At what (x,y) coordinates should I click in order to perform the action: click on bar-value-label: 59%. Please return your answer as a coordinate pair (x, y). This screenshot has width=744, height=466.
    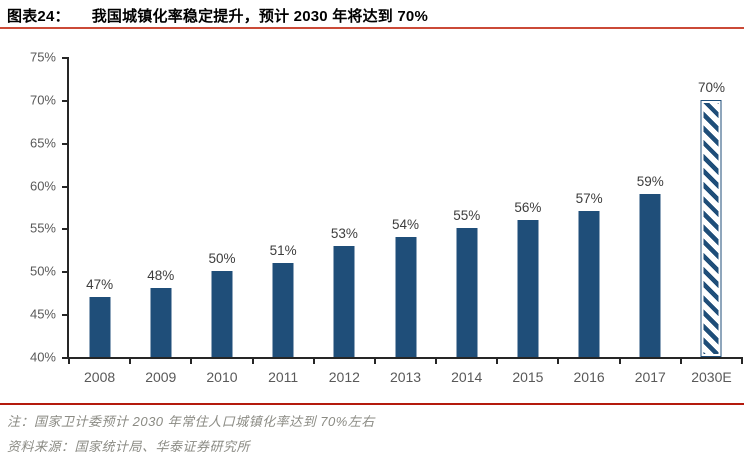
    Looking at the image, I should click on (650, 182).